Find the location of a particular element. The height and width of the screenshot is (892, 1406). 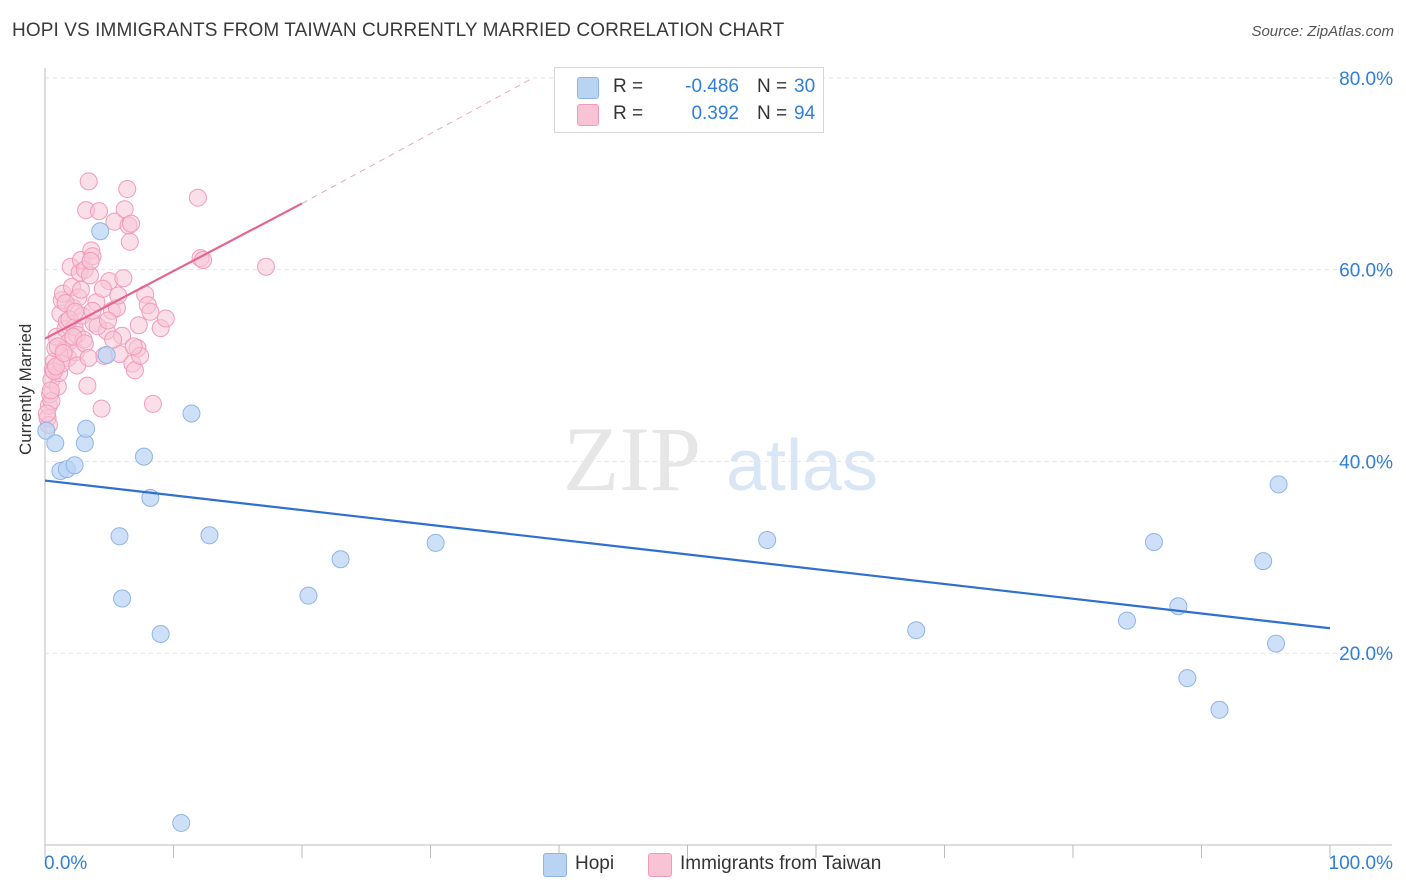

y-tick-label: 40.0% is located at coordinates (1366, 462).